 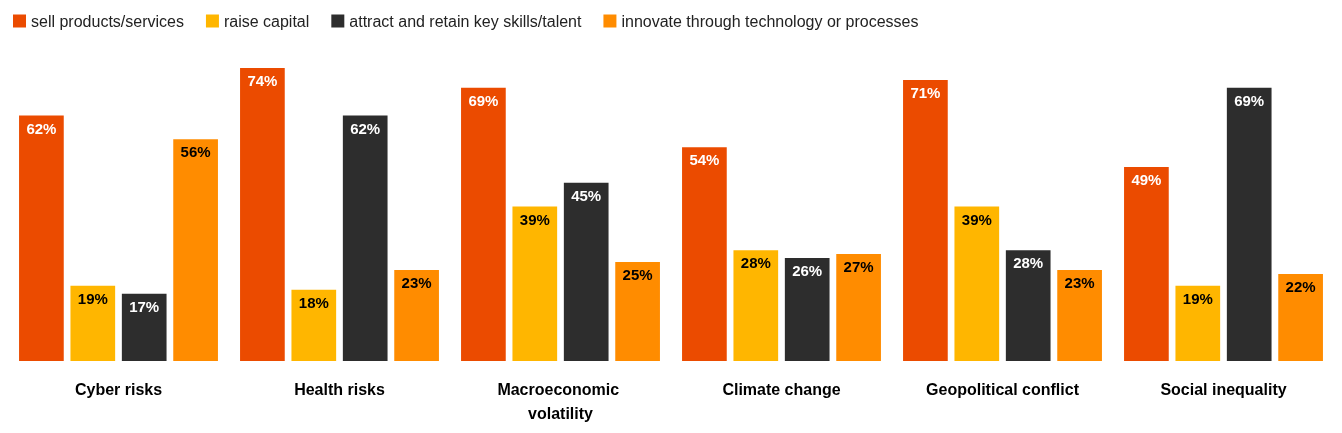 What do you see at coordinates (195, 152) in the screenshot?
I see `data-label: 56%` at bounding box center [195, 152].